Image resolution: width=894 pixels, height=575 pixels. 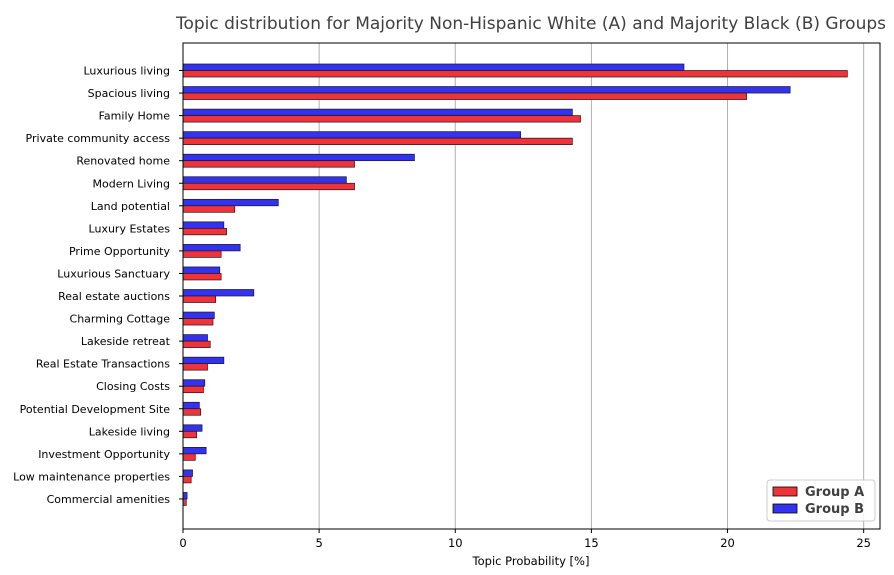 I want to click on legend: Group A Group B, so click(x=821, y=500).